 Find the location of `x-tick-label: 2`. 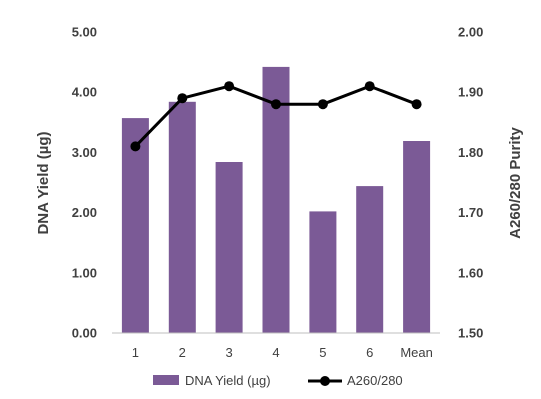

x-tick-label: 2 is located at coordinates (182, 352).